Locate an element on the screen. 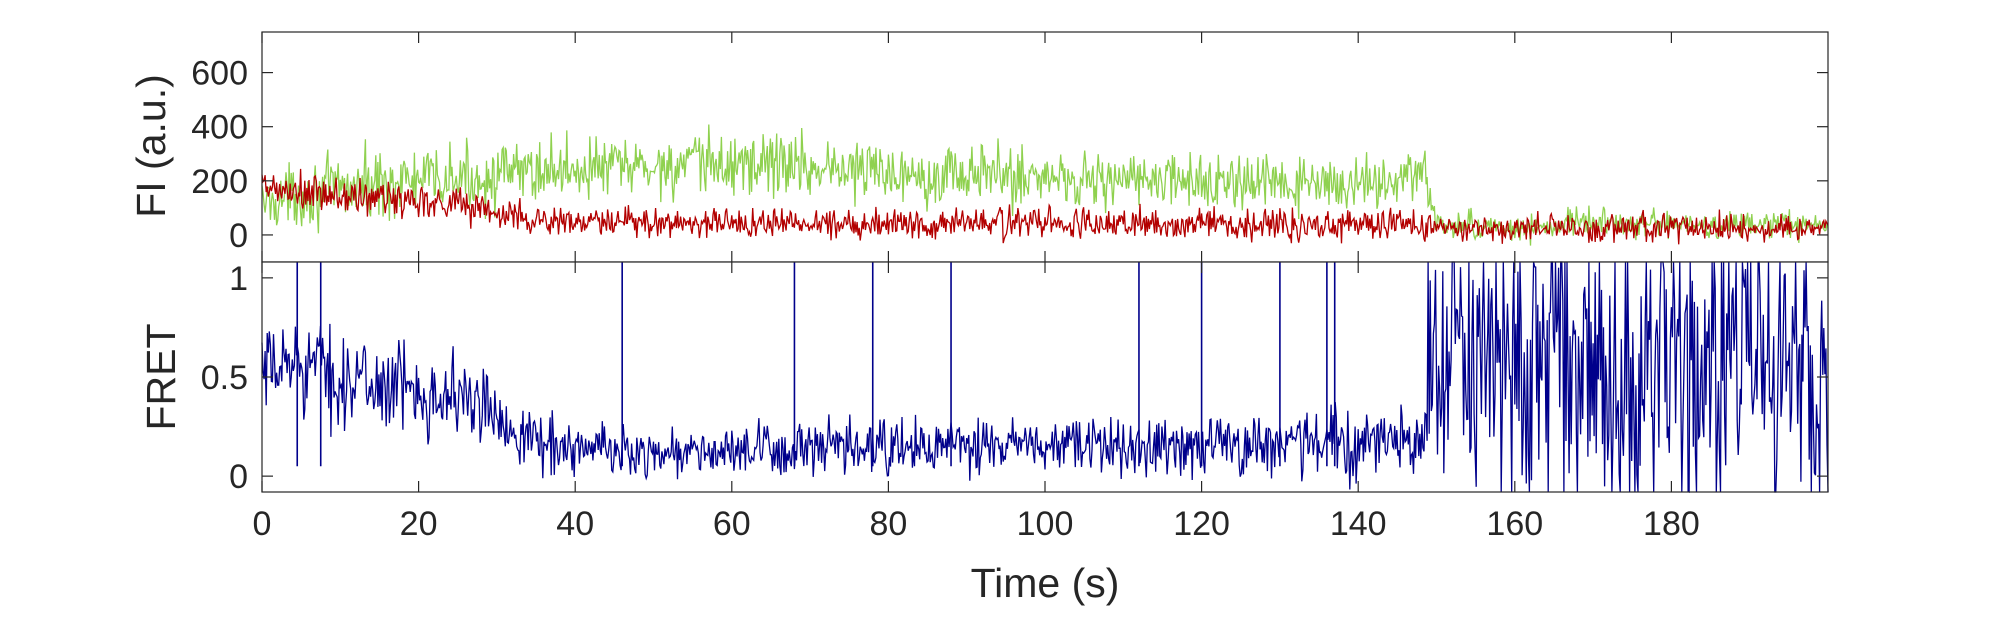 The image size is (2005, 625). y-tick-label: 400 is located at coordinates (219, 128).